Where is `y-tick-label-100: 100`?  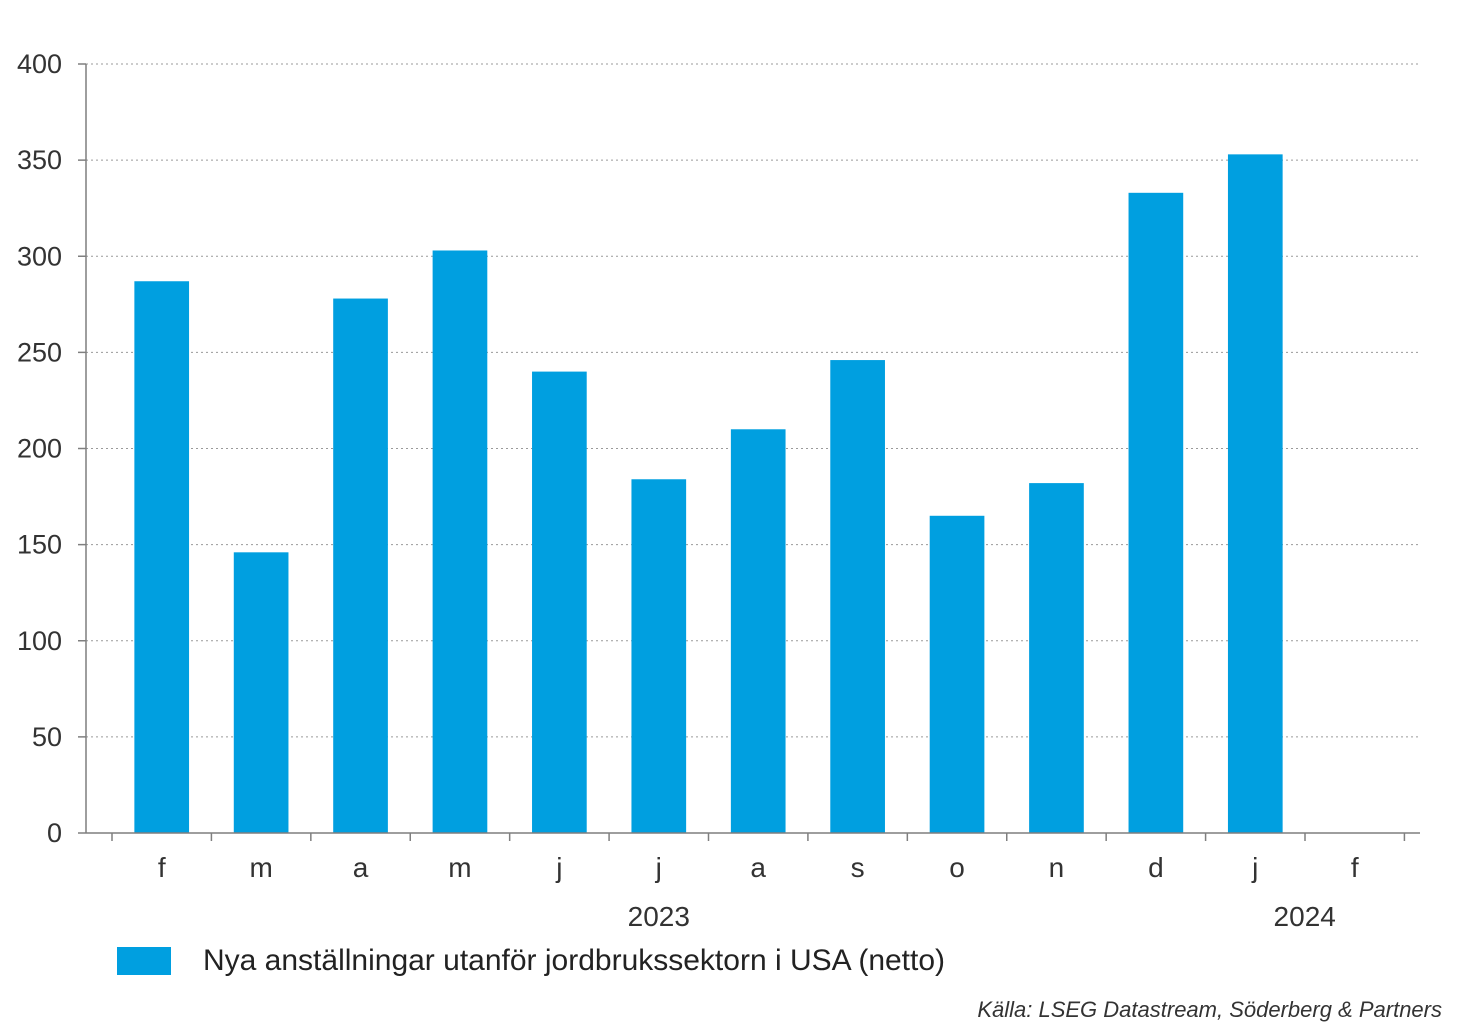 y-tick-label-100: 100 is located at coordinates (39, 641).